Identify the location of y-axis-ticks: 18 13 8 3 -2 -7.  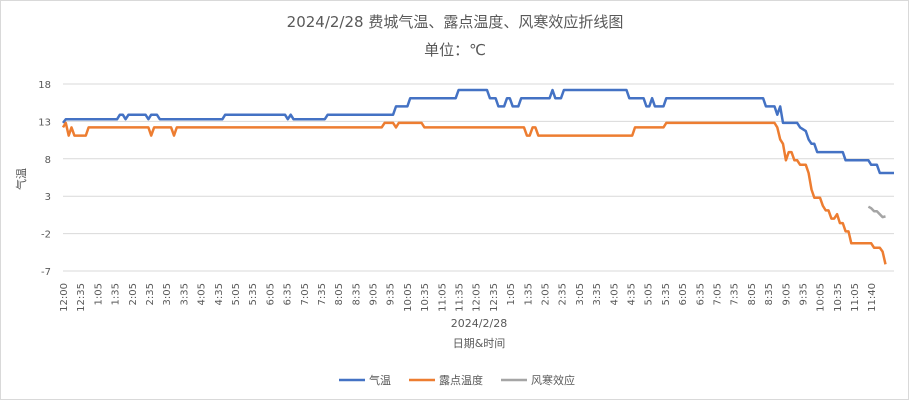
(44, 179).